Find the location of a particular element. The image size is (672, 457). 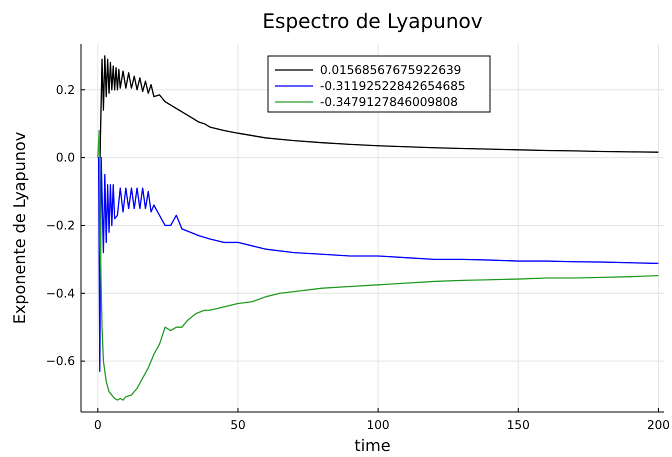

legend-label: 0.01568567675922639 is located at coordinates (391, 70).